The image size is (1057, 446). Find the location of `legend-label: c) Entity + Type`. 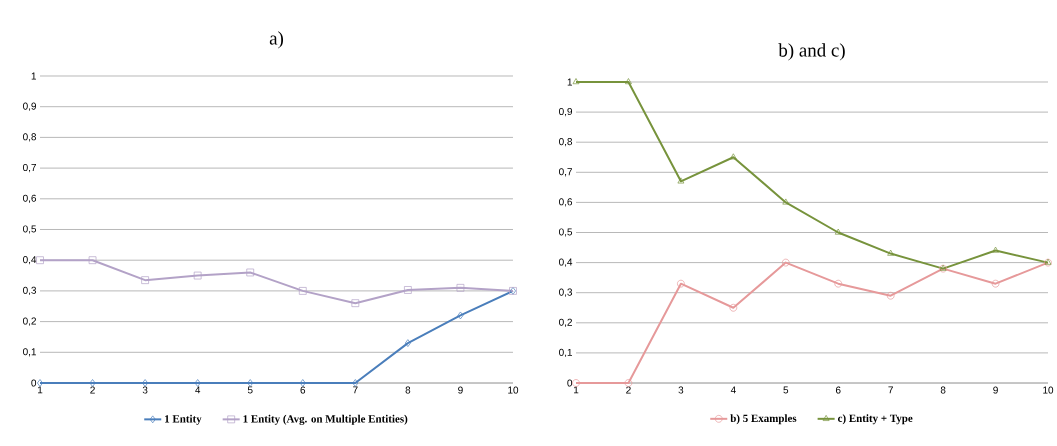

legend-label: c) Entity + Type is located at coordinates (875, 419).